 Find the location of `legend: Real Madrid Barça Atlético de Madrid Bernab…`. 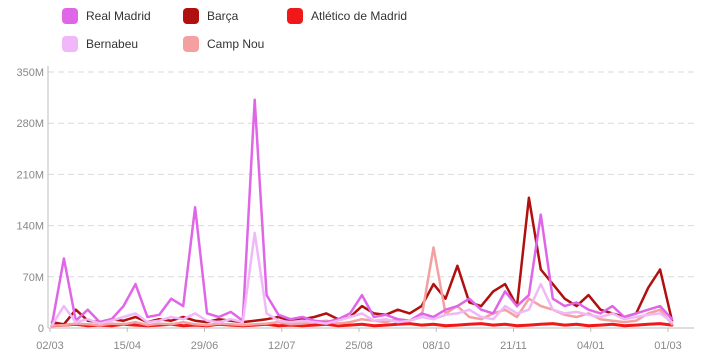

legend: Real Madrid Barça Atlético de Madrid Bernab… is located at coordinates (234, 30).